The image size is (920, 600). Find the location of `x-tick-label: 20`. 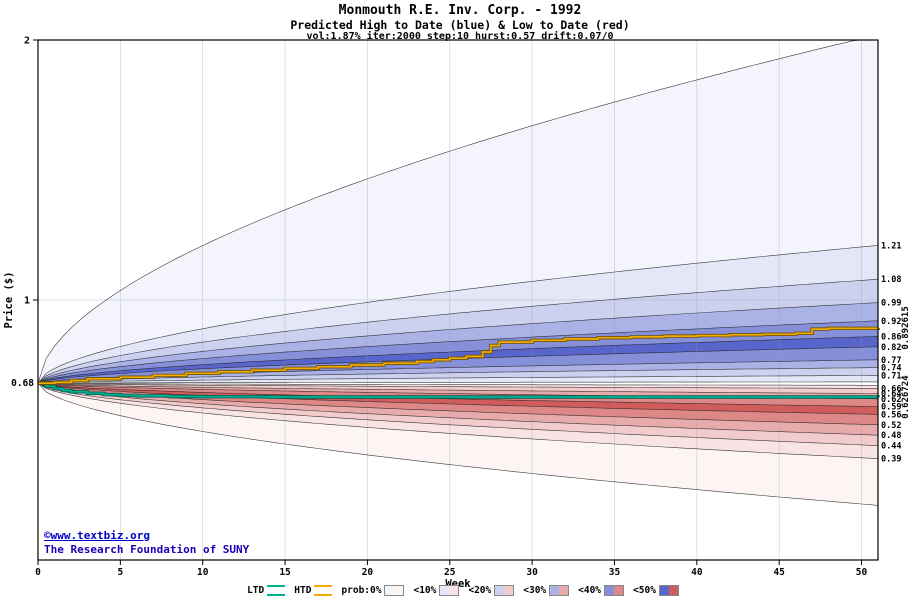

x-tick-label: 20 is located at coordinates (368, 572).